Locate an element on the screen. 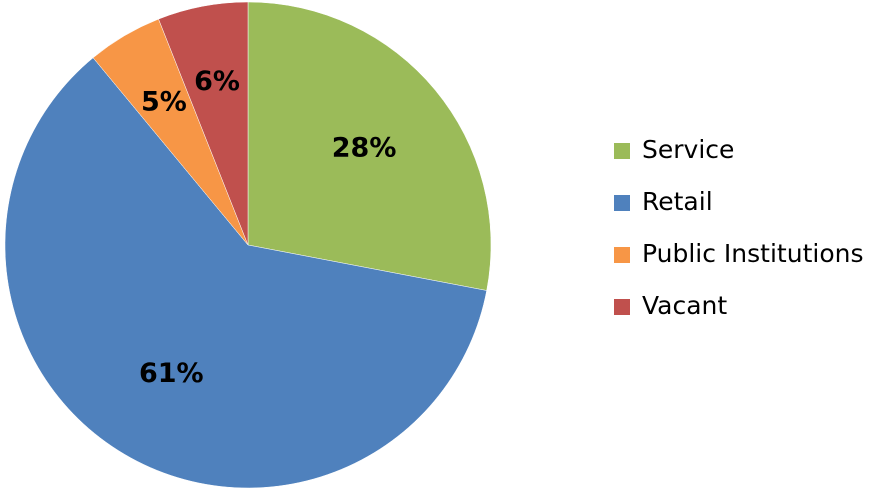 Image resolution: width=890 pixels, height=491 pixels. legend-label: Retail is located at coordinates (677, 201).